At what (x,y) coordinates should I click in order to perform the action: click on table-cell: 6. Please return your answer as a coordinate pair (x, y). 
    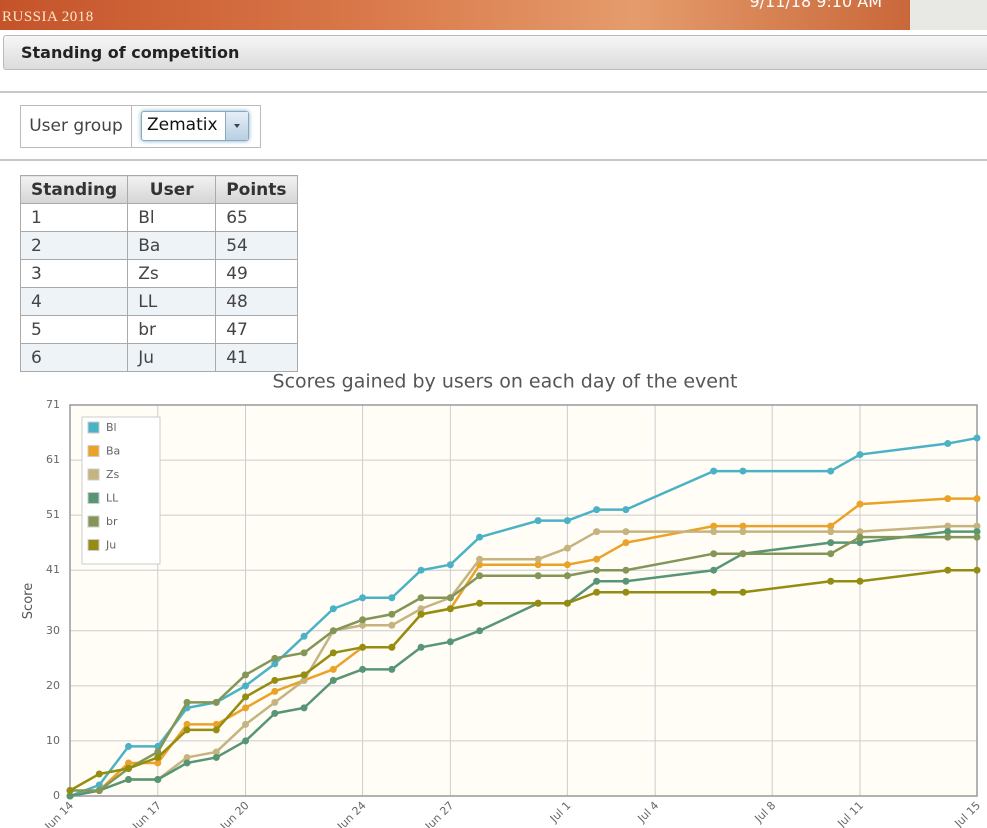
    Looking at the image, I should click on (74, 357).